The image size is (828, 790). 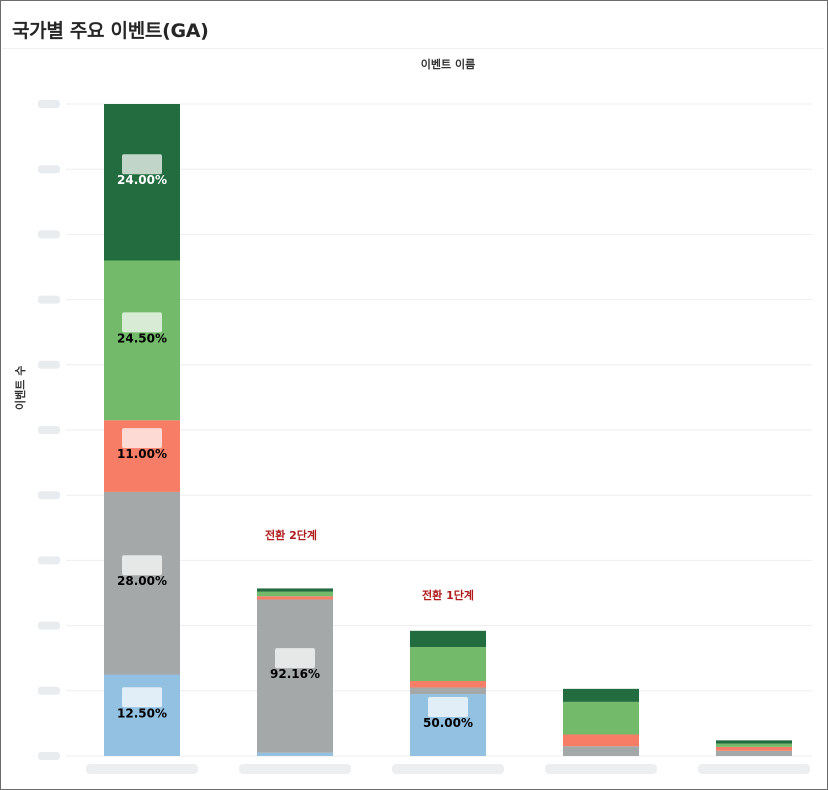 What do you see at coordinates (448, 723) in the screenshot?
I see `data-label: 50.00%` at bounding box center [448, 723].